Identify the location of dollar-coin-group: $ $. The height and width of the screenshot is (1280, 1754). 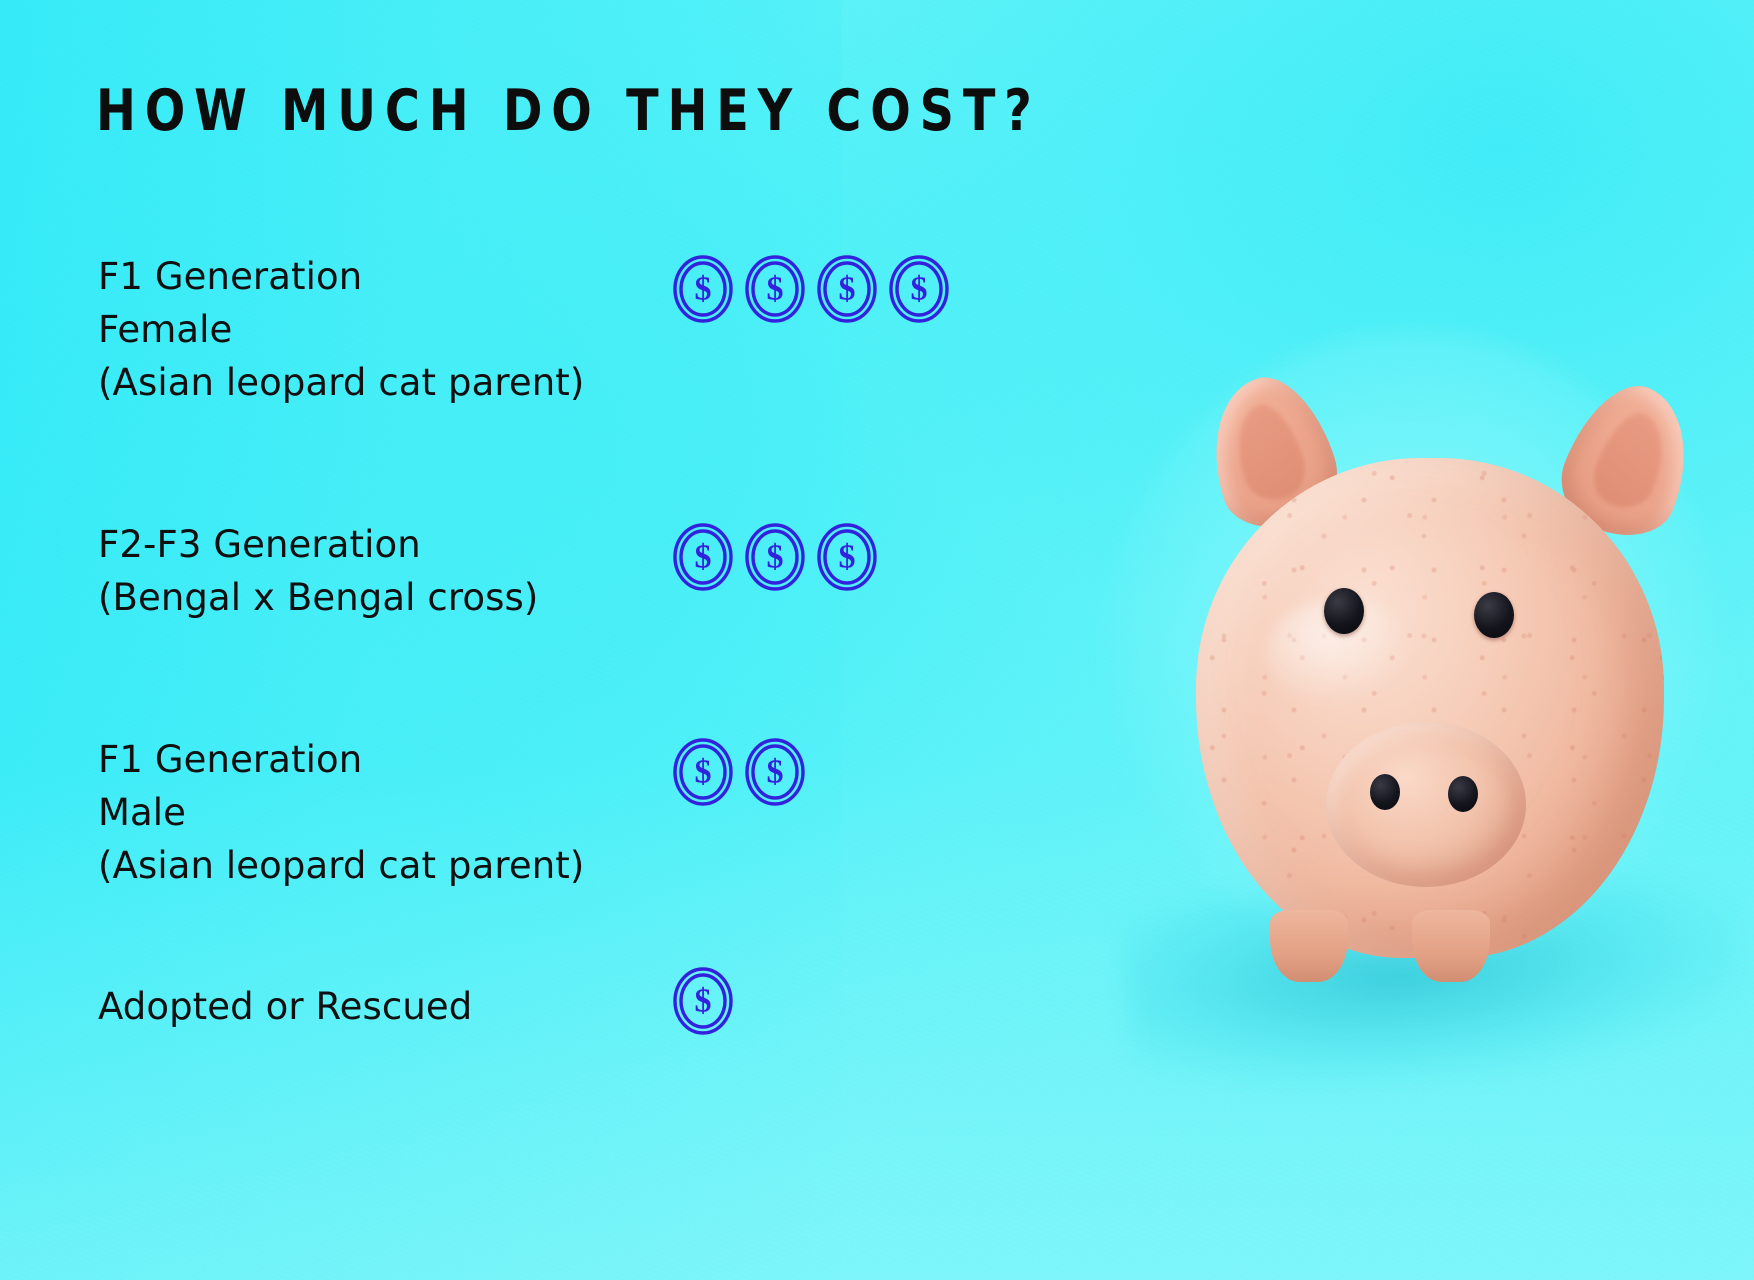
(739, 772).